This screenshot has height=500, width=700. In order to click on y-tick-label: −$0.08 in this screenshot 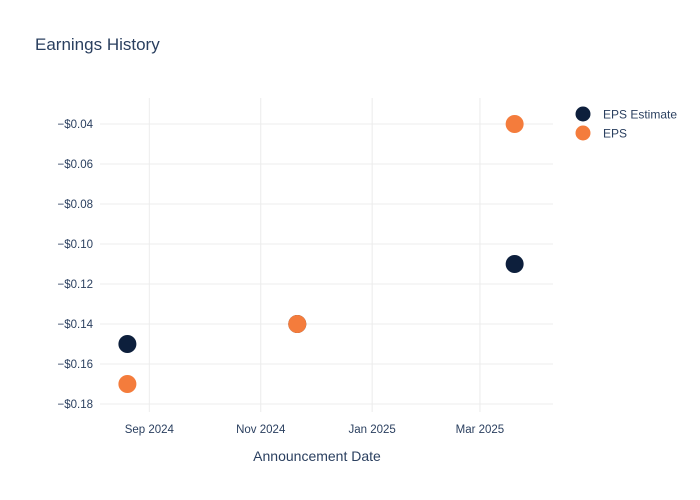, I will do `click(76, 205)`.